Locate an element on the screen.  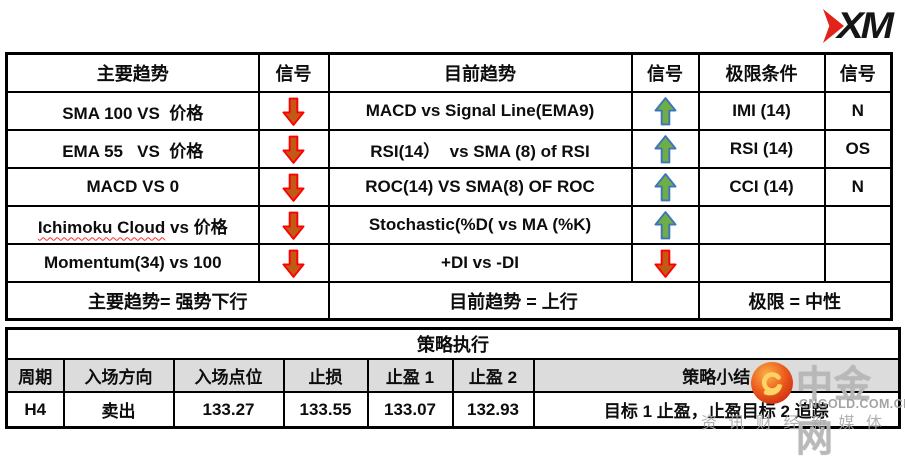
extreme-cell: RSI (14) is located at coordinates (761, 149).